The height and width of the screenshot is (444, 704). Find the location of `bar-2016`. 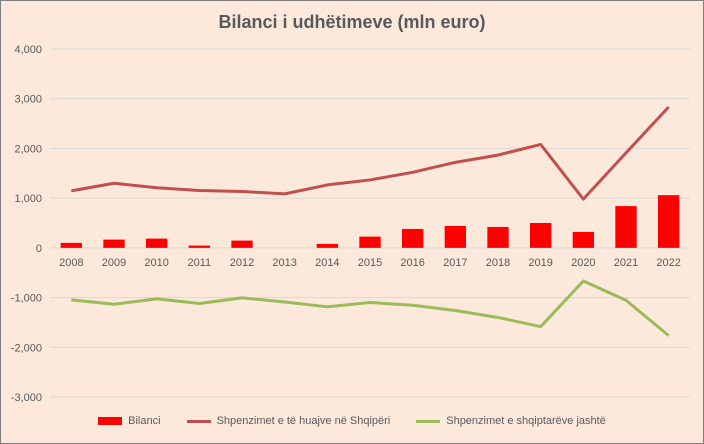

bar-2016 is located at coordinates (413, 238).